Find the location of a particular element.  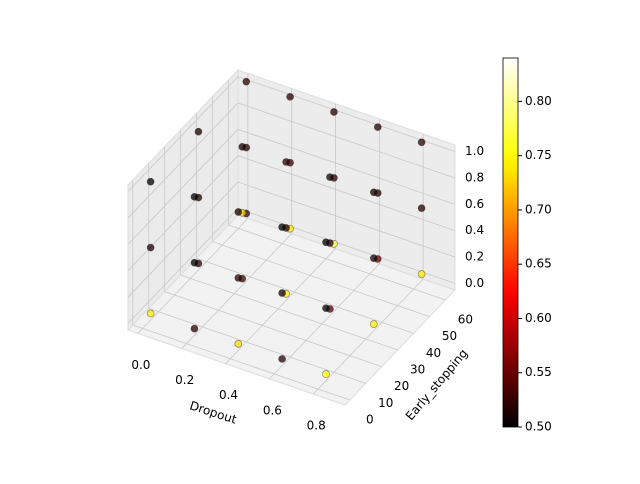

y-tick-label: 60 is located at coordinates (465, 320).